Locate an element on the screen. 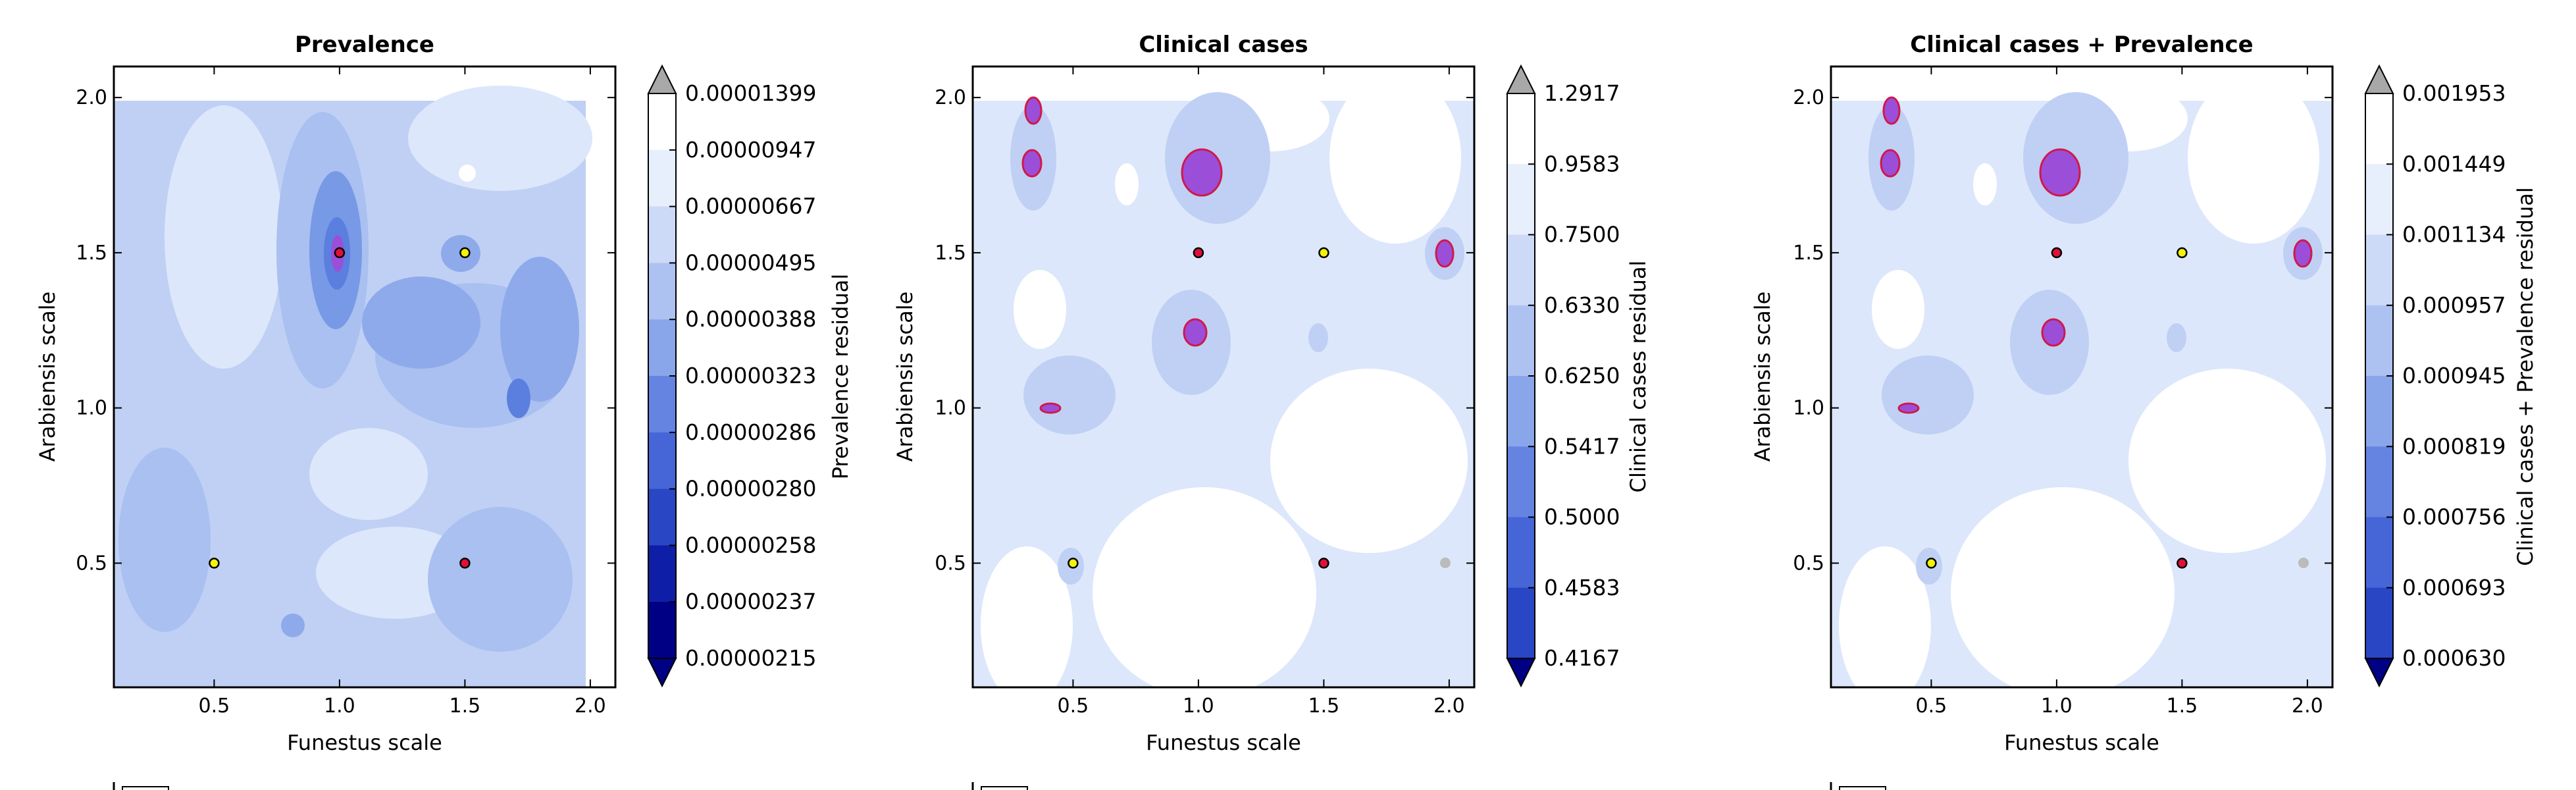 The image size is (2576, 790). x-tick-label: 1.5 is located at coordinates (2182, 707).